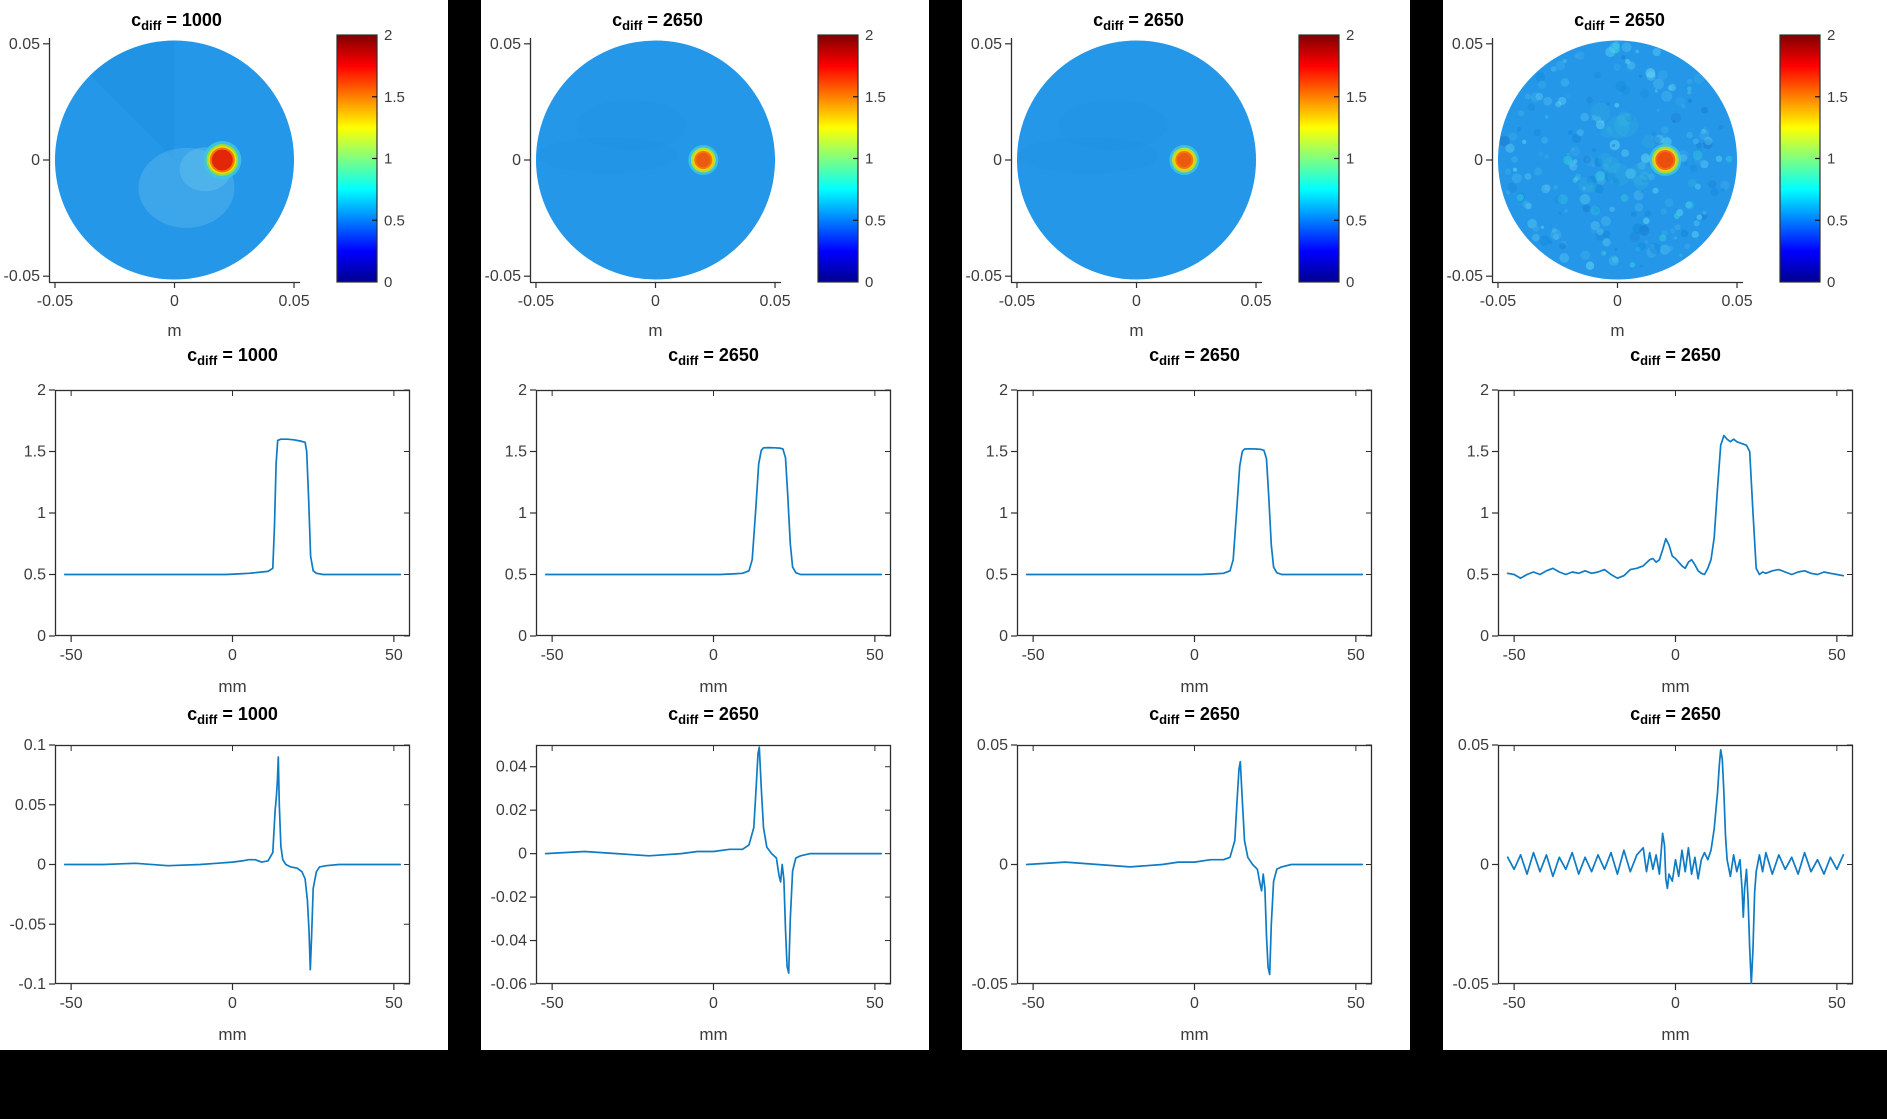  What do you see at coordinates (509, 941) in the screenshot?
I see `y-tick-label: -0.04` at bounding box center [509, 941].